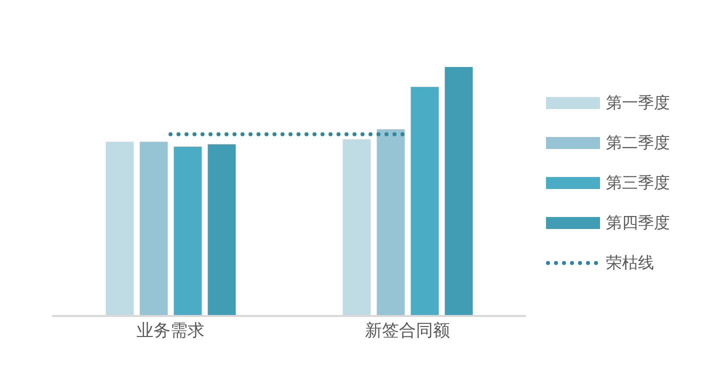 The width and height of the screenshot is (706, 366). Describe the element at coordinates (638, 183) in the screenshot. I see `legend-label: 第三季度` at that location.